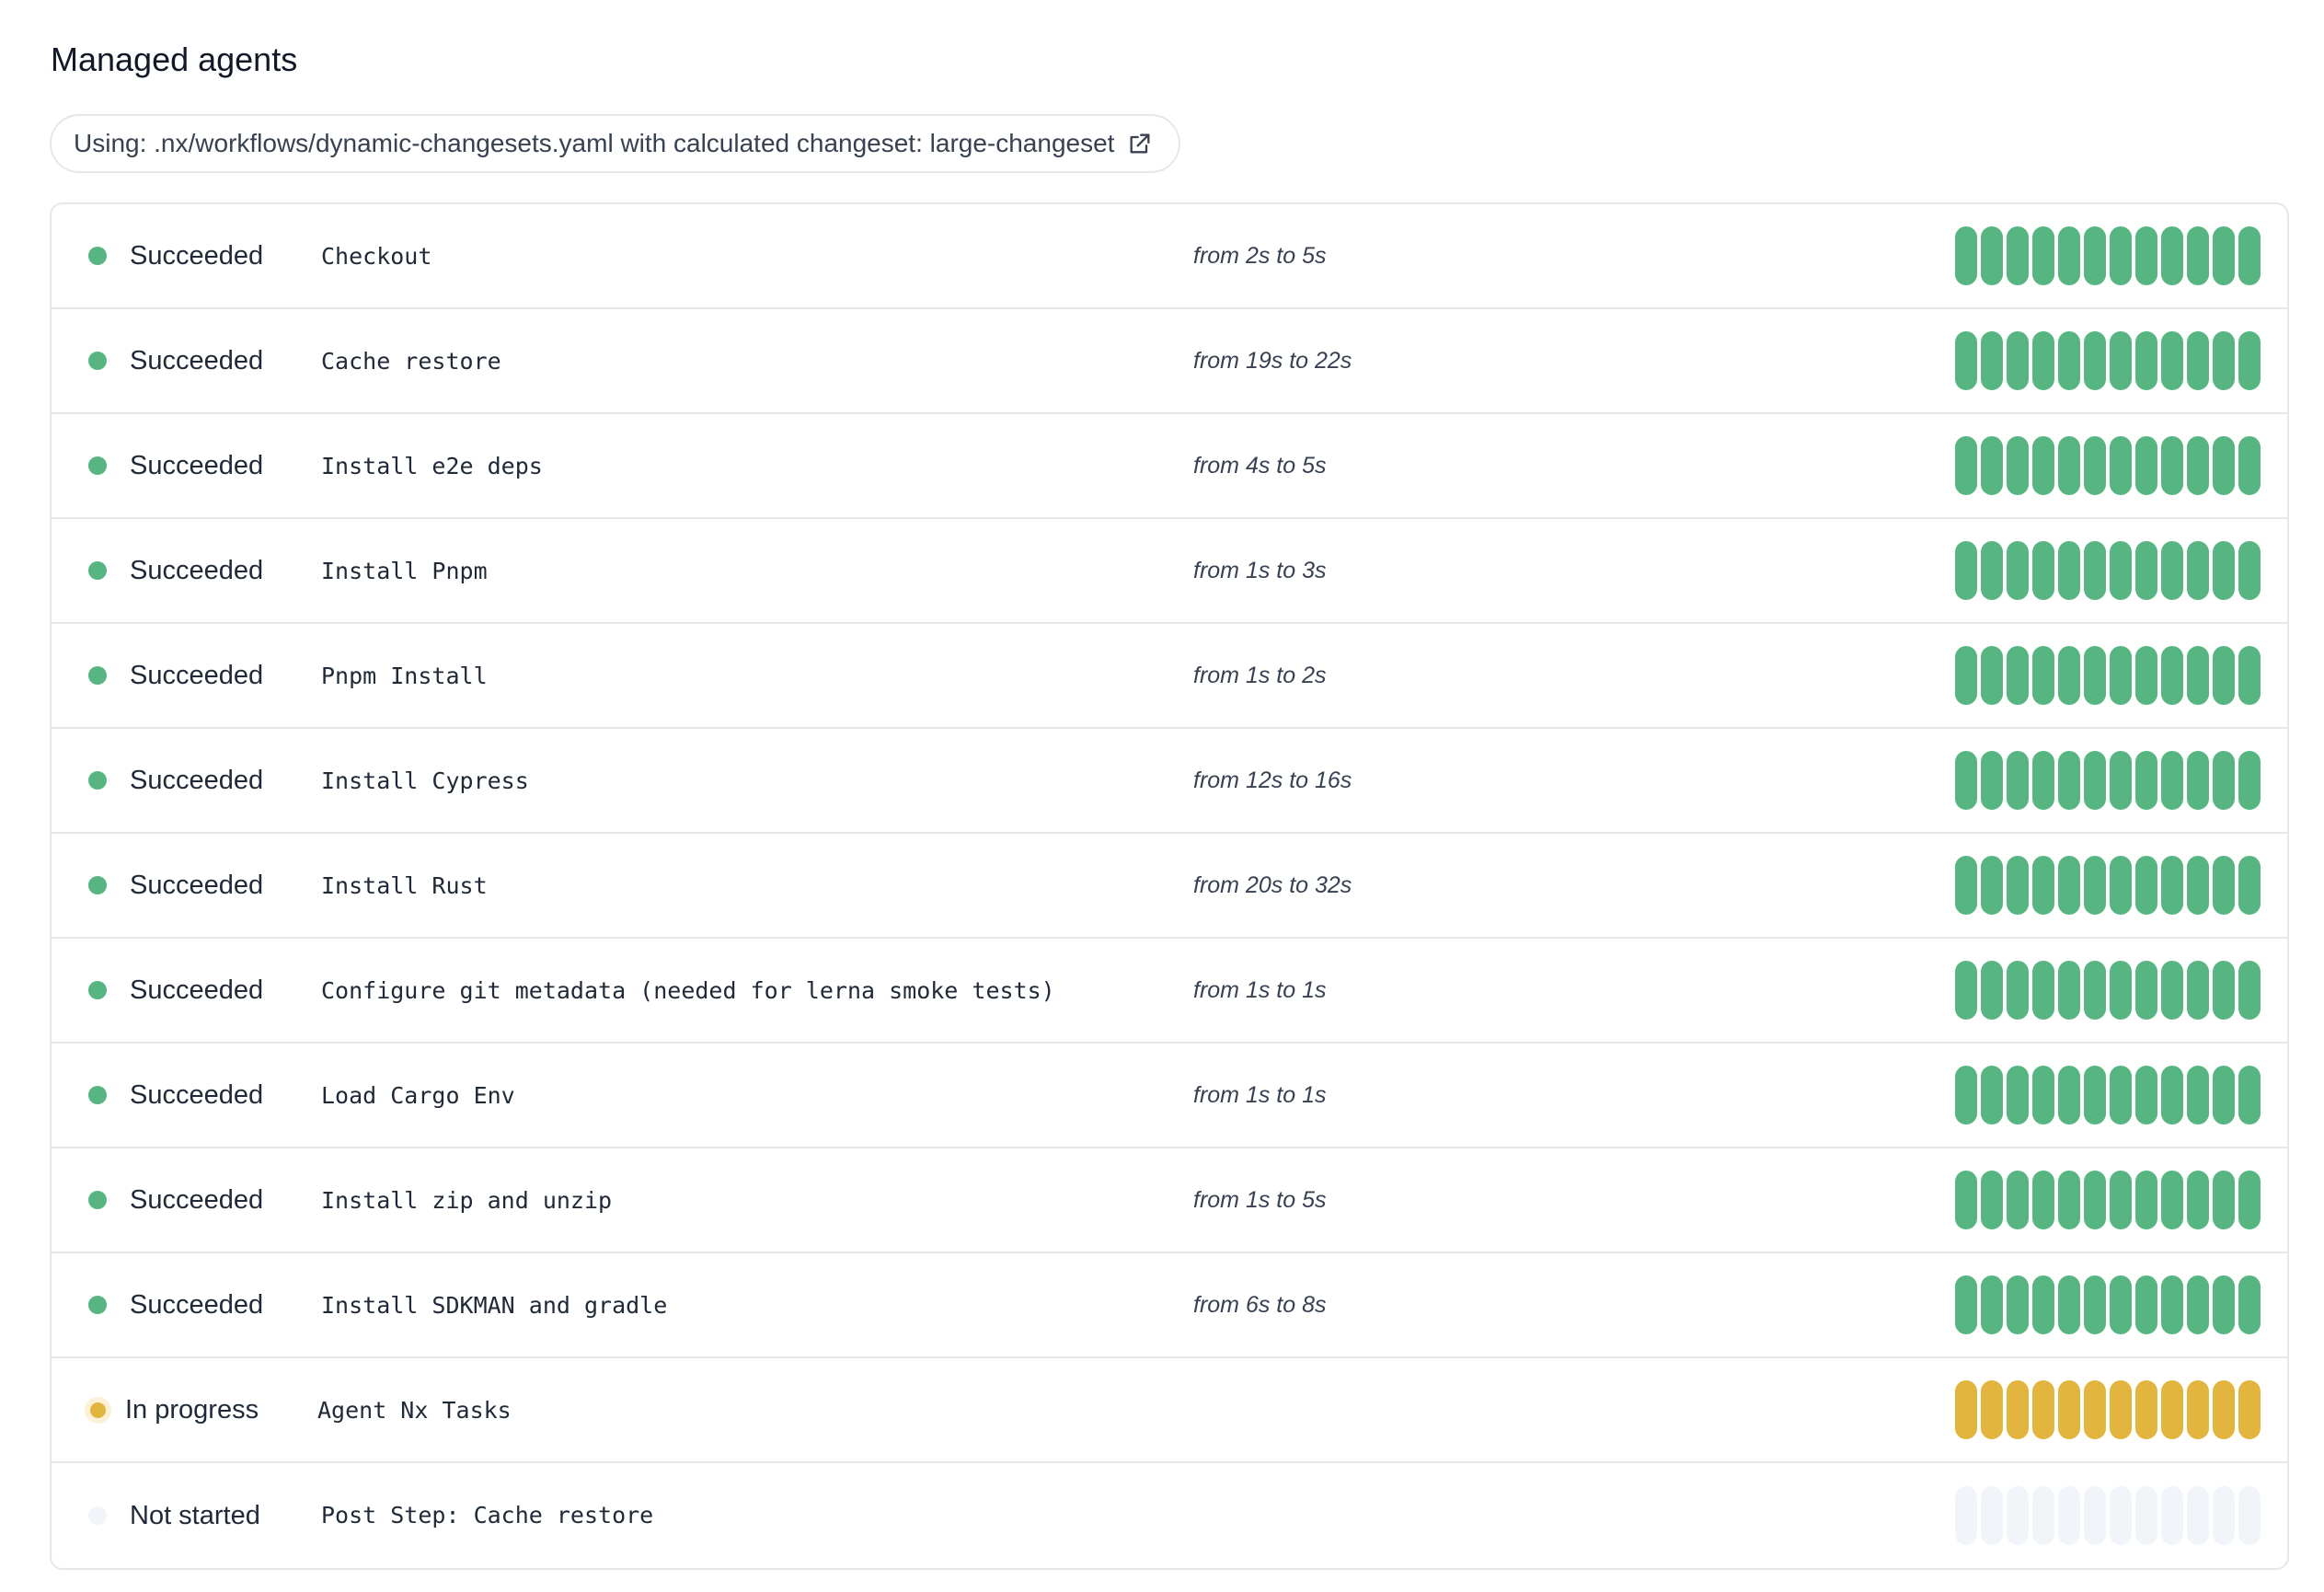 This screenshot has width=2324, height=1592. I want to click on step-row: In progress Agent Nx Tasks, so click(1169, 1410).